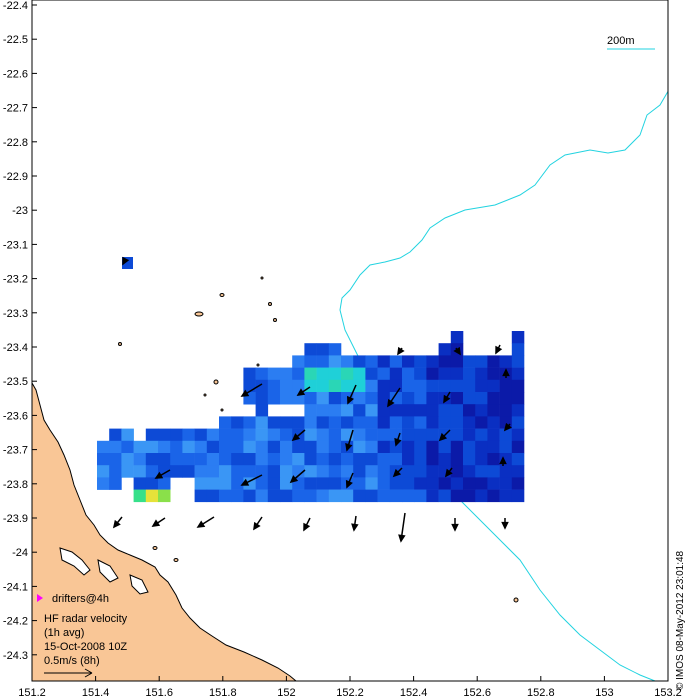  Describe the element at coordinates (541, 693) in the screenshot. I see `x-tick-label: 152.8` at that location.